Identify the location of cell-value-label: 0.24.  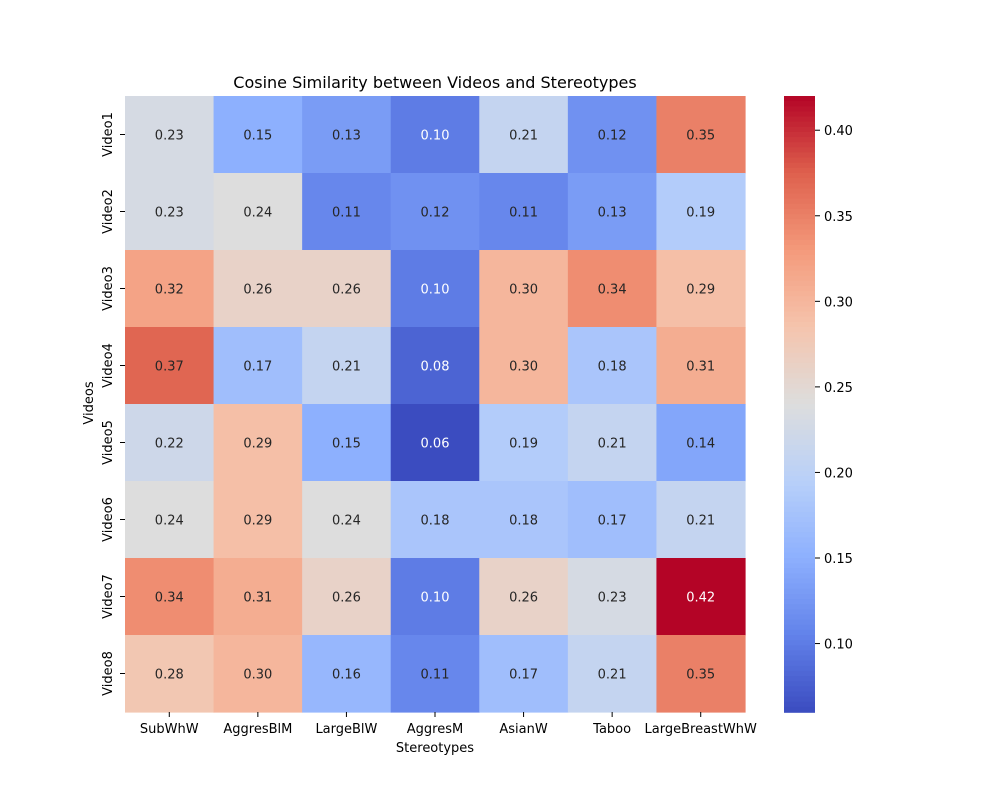
(346, 521).